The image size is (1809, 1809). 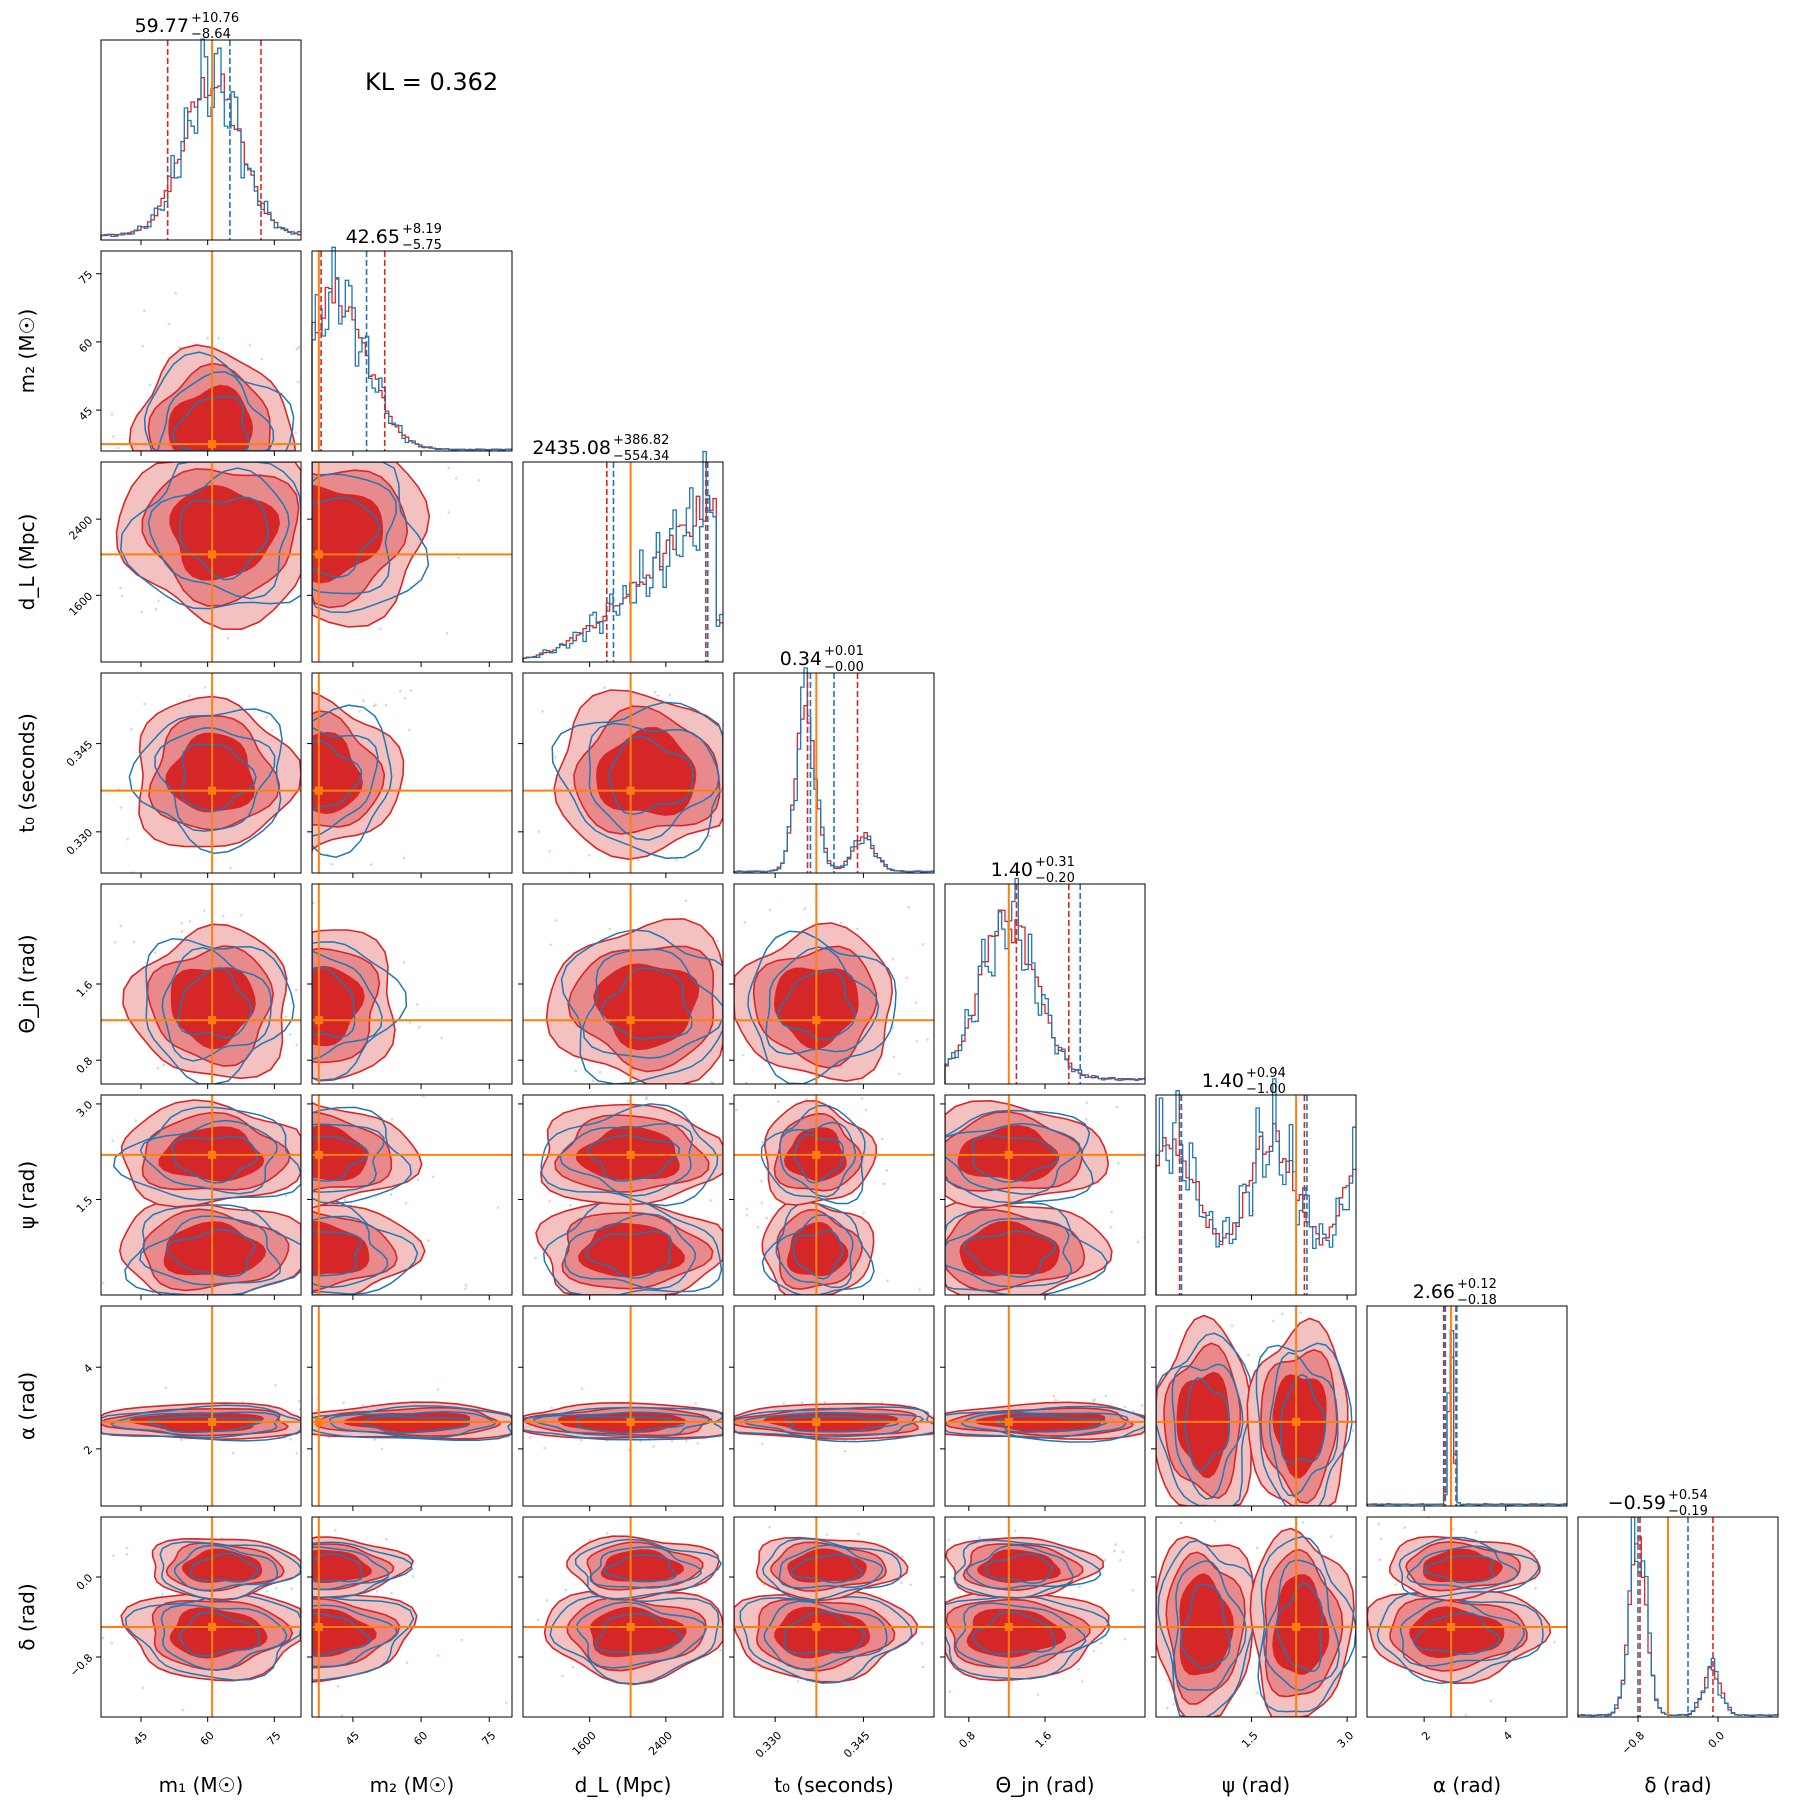 What do you see at coordinates (85, 1109) in the screenshot?
I see `y-tick-label: 3.0` at bounding box center [85, 1109].